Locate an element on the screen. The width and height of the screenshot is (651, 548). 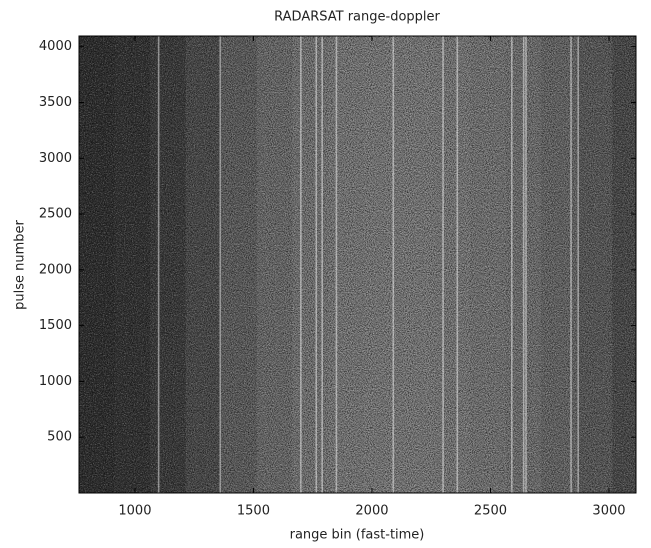
x-tick-label: 3000 is located at coordinates (608, 511).